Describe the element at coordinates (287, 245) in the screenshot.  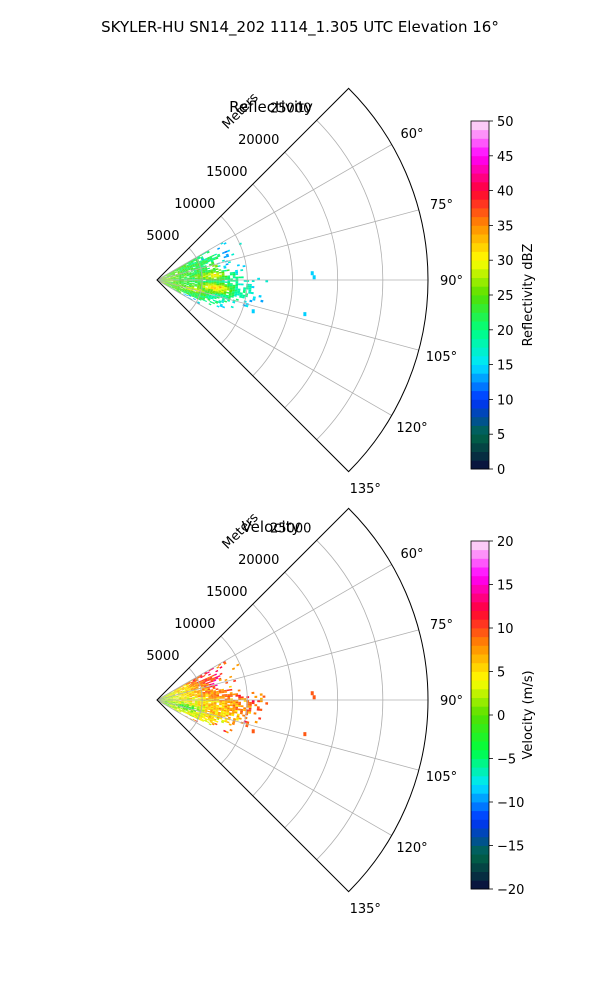
I see `azimuth-spoke` at that location.